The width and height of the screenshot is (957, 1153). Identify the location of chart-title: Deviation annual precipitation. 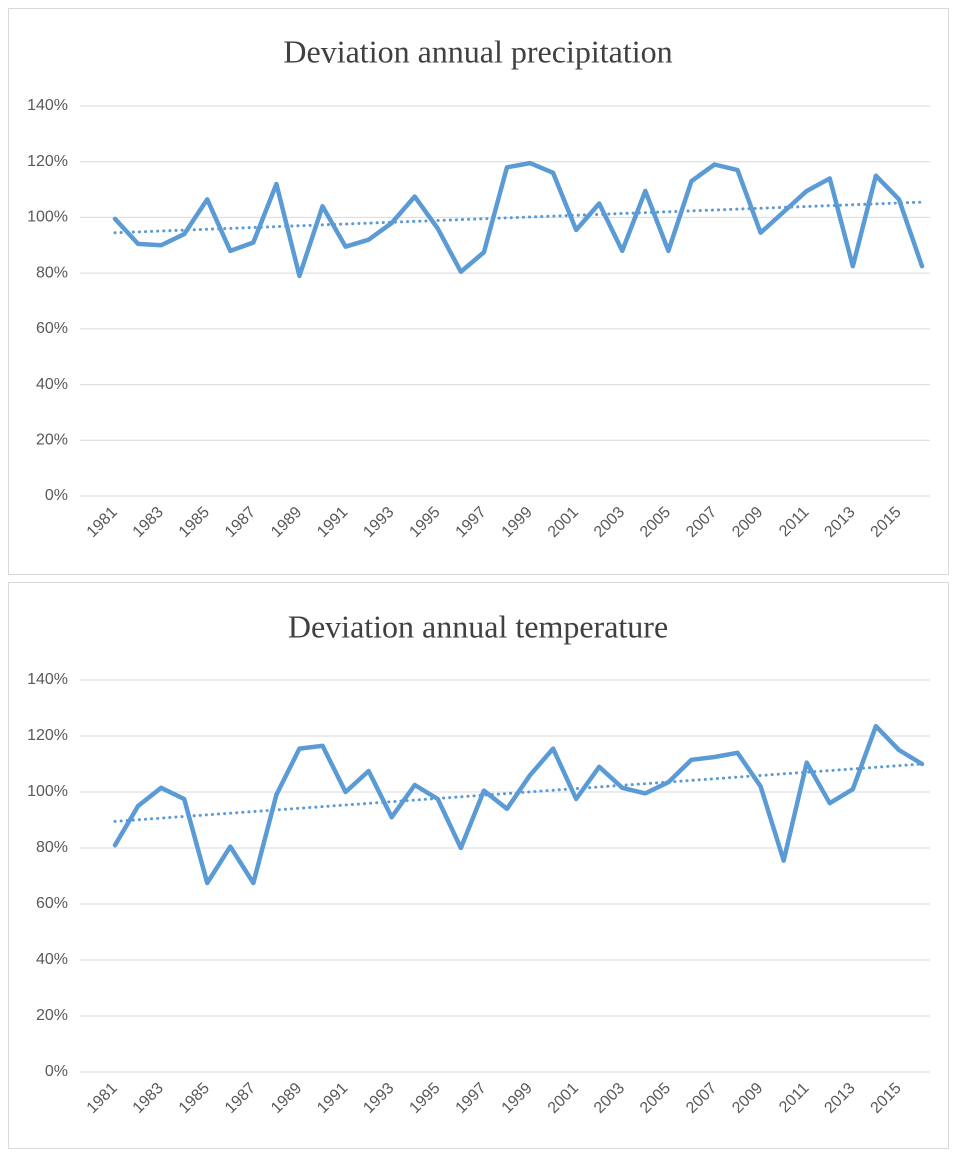
(477, 51).